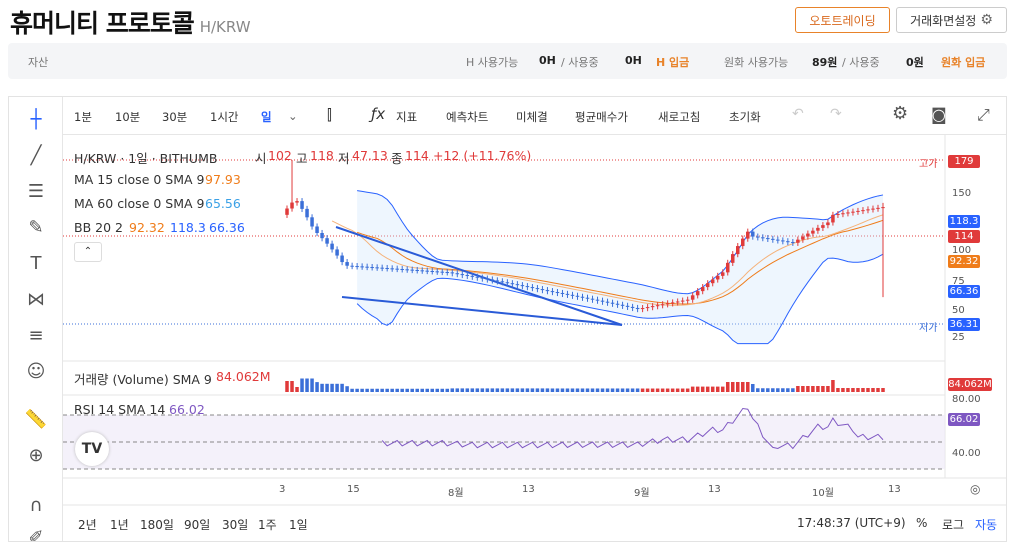  I want to click on bb-upper-tag: 118.3, so click(964, 221).